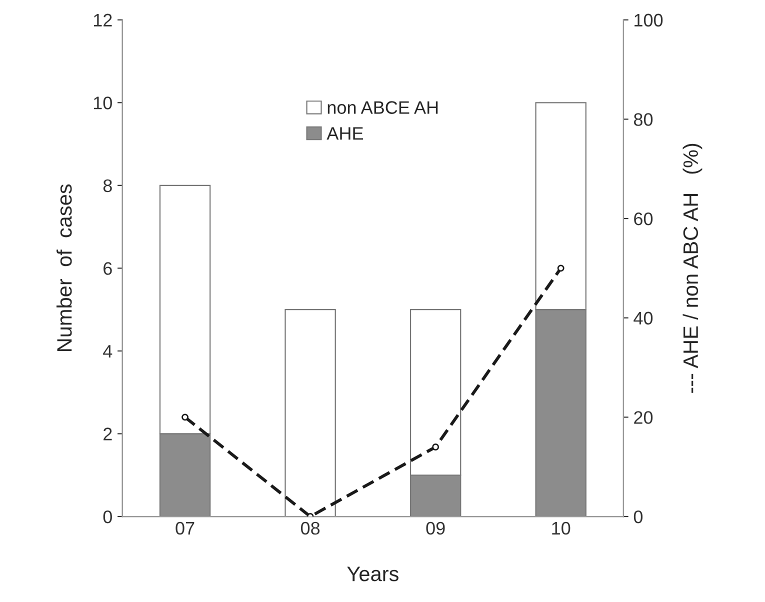  I want to click on y-tick-label: 10, so click(103, 103).